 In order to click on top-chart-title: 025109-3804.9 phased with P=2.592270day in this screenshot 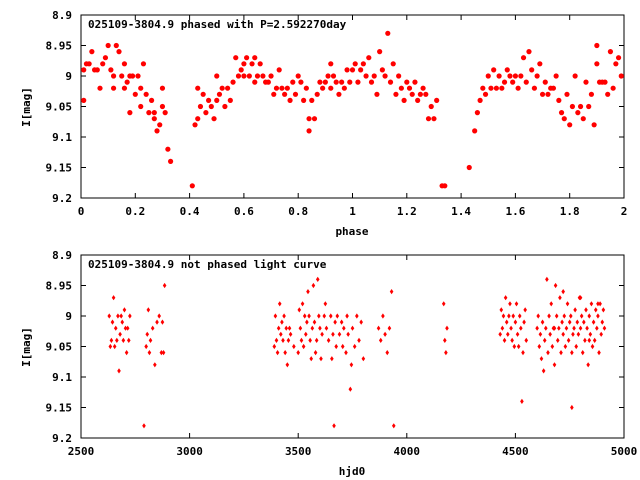, I will do `click(217, 24)`.